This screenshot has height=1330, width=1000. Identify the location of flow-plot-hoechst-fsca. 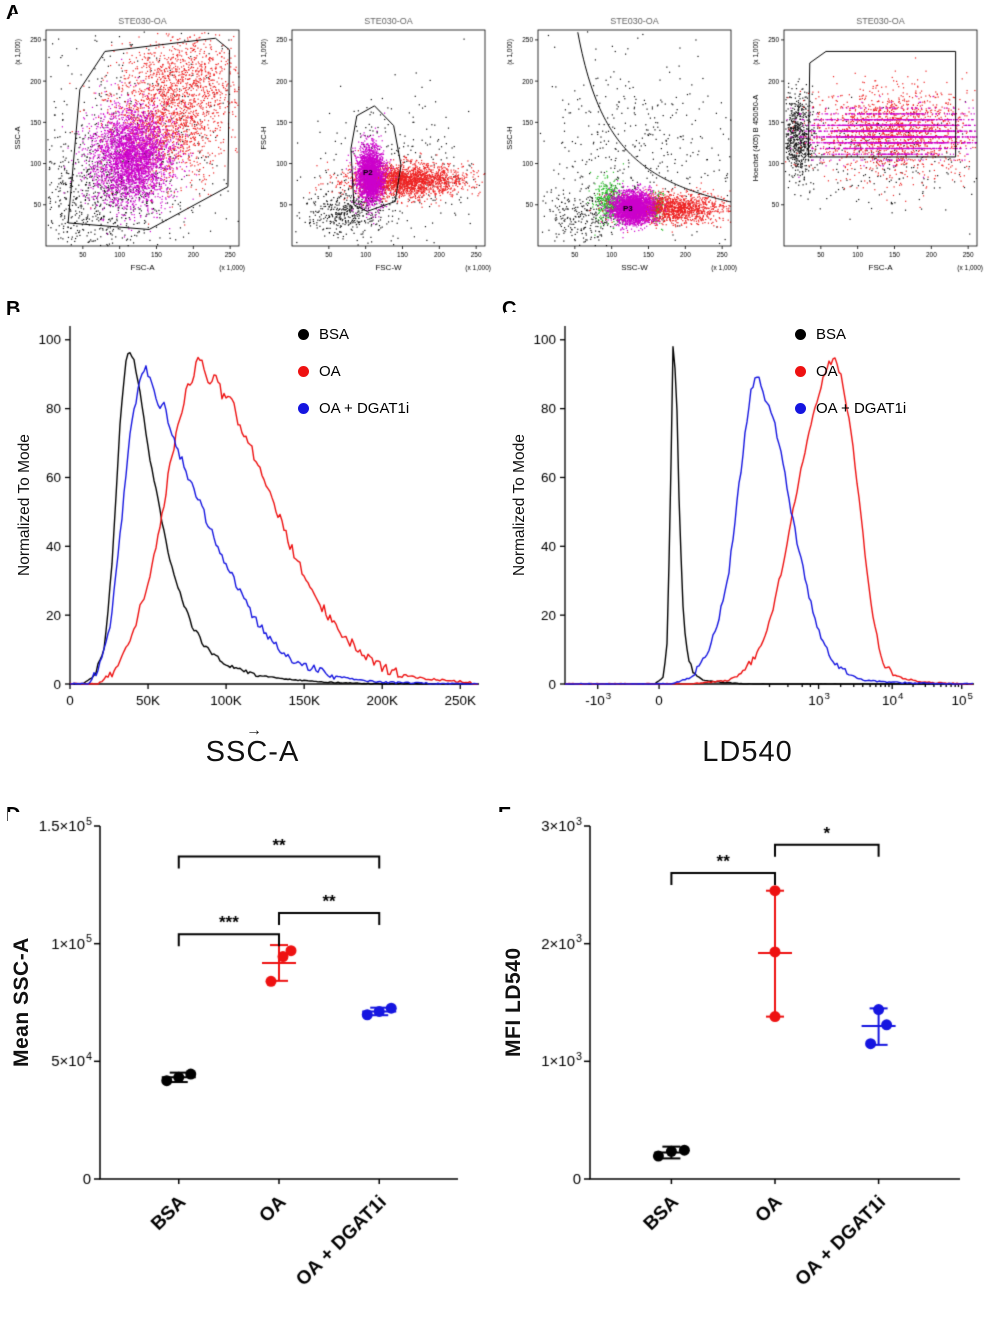
(867, 145).